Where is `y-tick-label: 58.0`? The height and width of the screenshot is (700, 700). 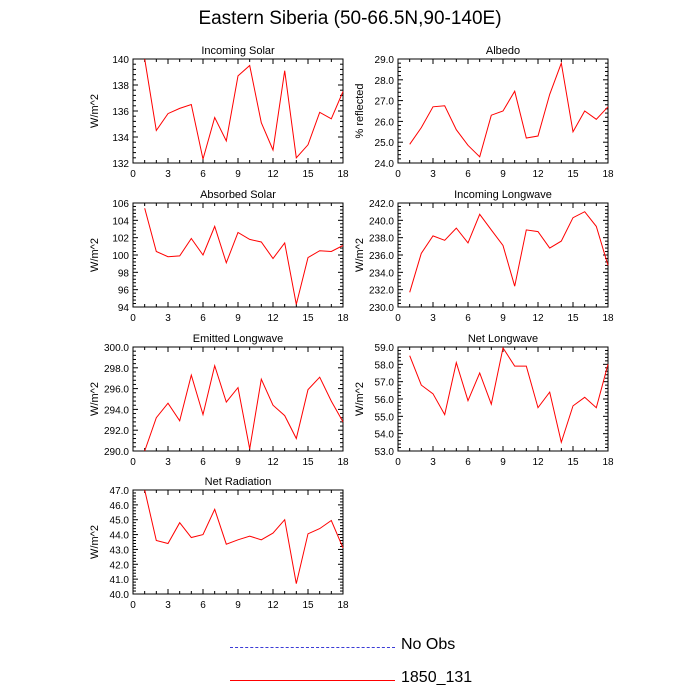 y-tick-label: 58.0 is located at coordinates (385, 365).